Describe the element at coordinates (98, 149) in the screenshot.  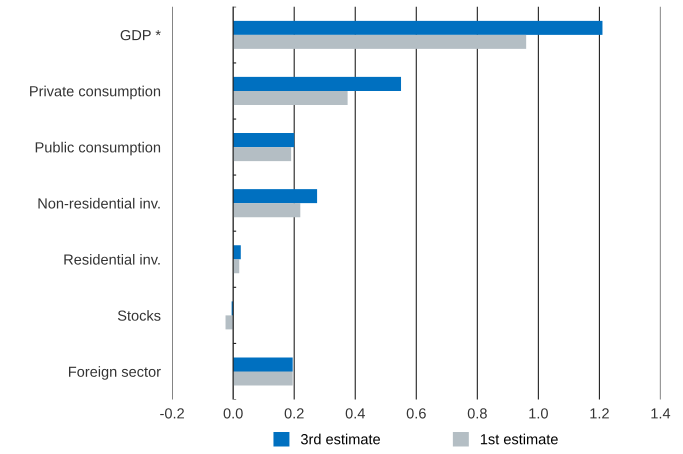
I see `y-tick-label: Public consumption` at that location.